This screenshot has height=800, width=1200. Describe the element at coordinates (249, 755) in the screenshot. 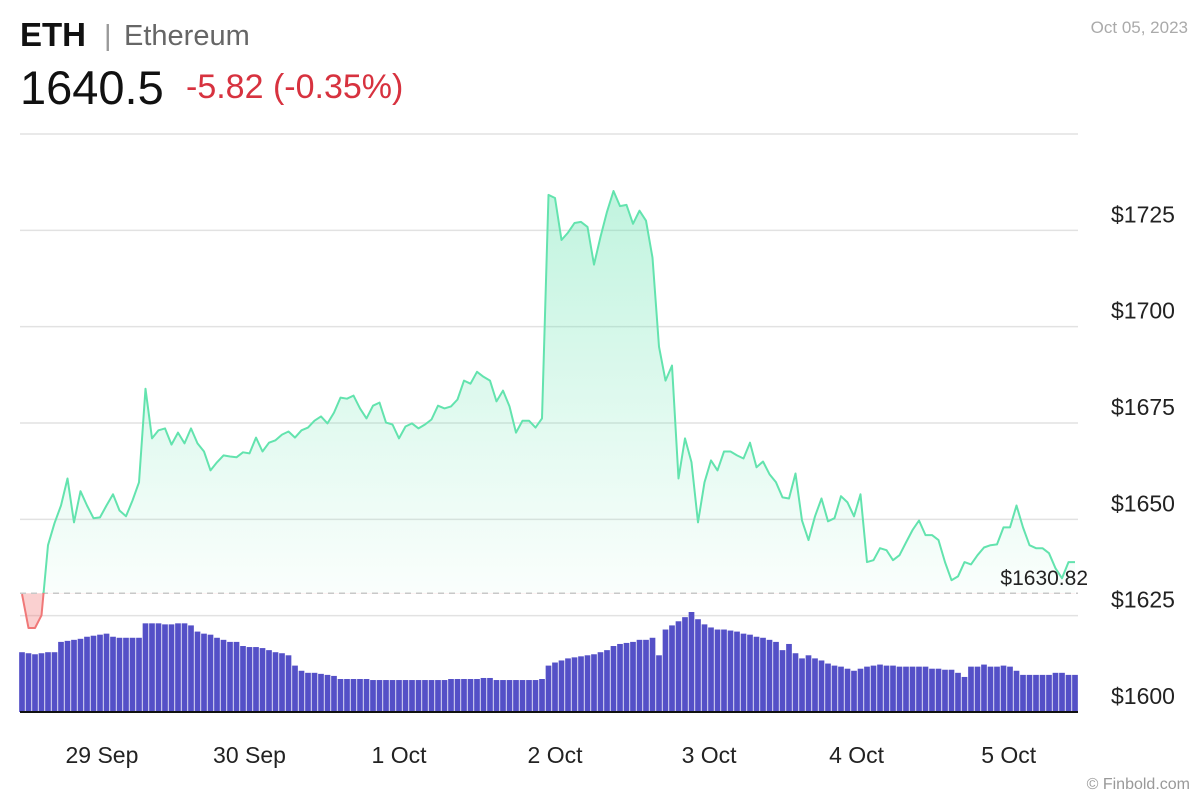

I see `x-tick-label: 30 Sep` at that location.